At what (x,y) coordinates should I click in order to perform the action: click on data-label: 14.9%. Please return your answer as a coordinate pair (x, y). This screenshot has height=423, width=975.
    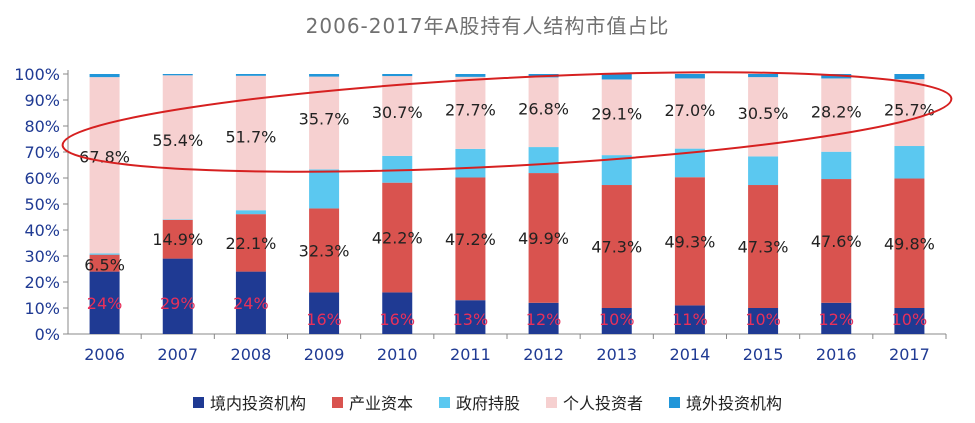
    Looking at the image, I should click on (177, 239).